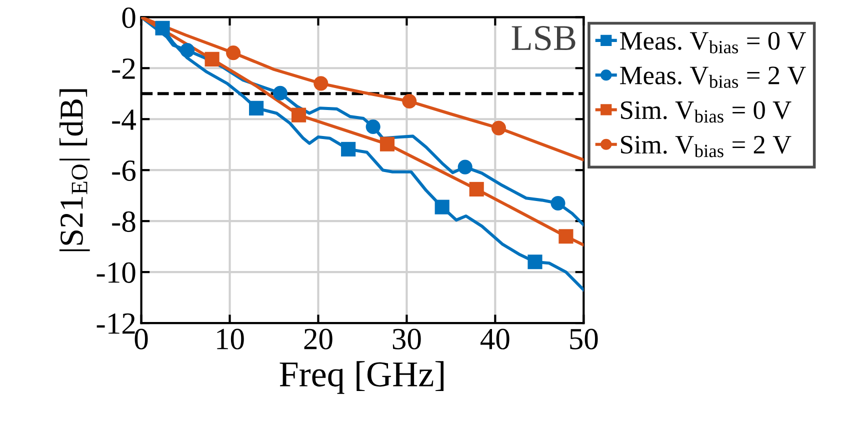 Image resolution: width=841 pixels, height=429 pixels. What do you see at coordinates (544, 38) in the screenshot?
I see `annotation: LSB` at bounding box center [544, 38].